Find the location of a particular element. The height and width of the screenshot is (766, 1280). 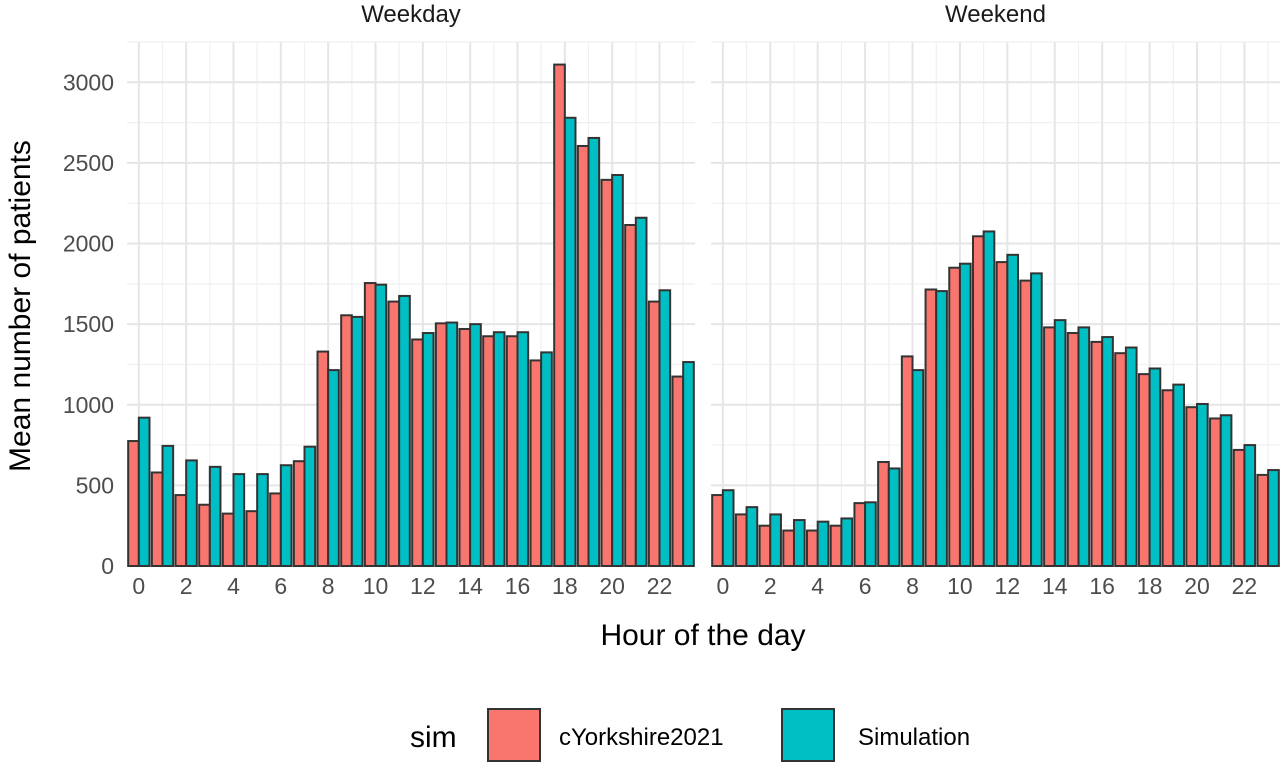

y-tick-label: 3000 is located at coordinates (88, 82).